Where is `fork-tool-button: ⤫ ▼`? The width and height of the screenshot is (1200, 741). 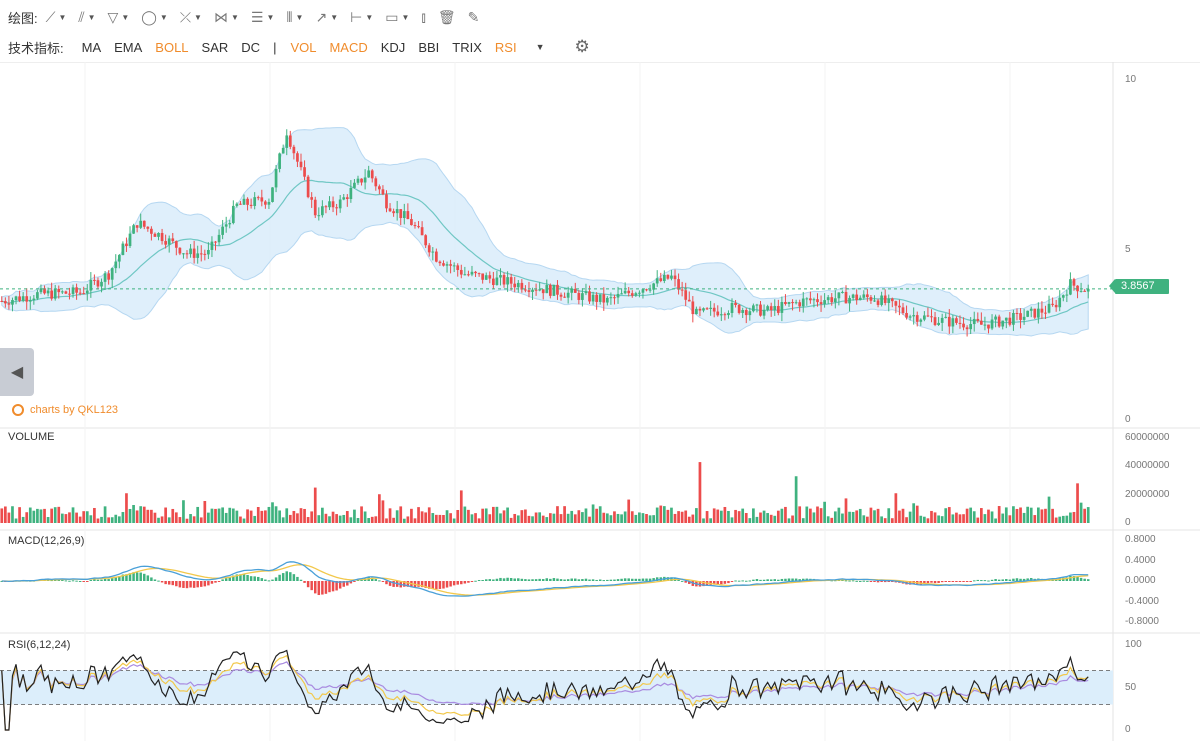
fork-tool-button: ⤫ ▼ is located at coordinates (191, 17).